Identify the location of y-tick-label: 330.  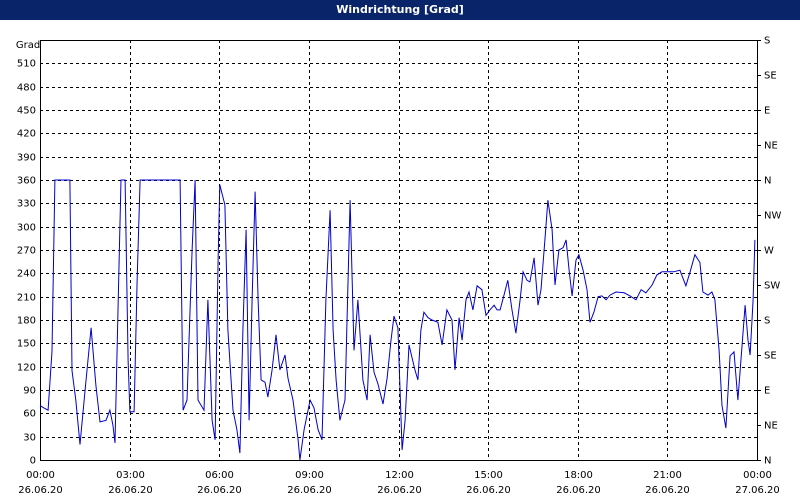
(26, 204).